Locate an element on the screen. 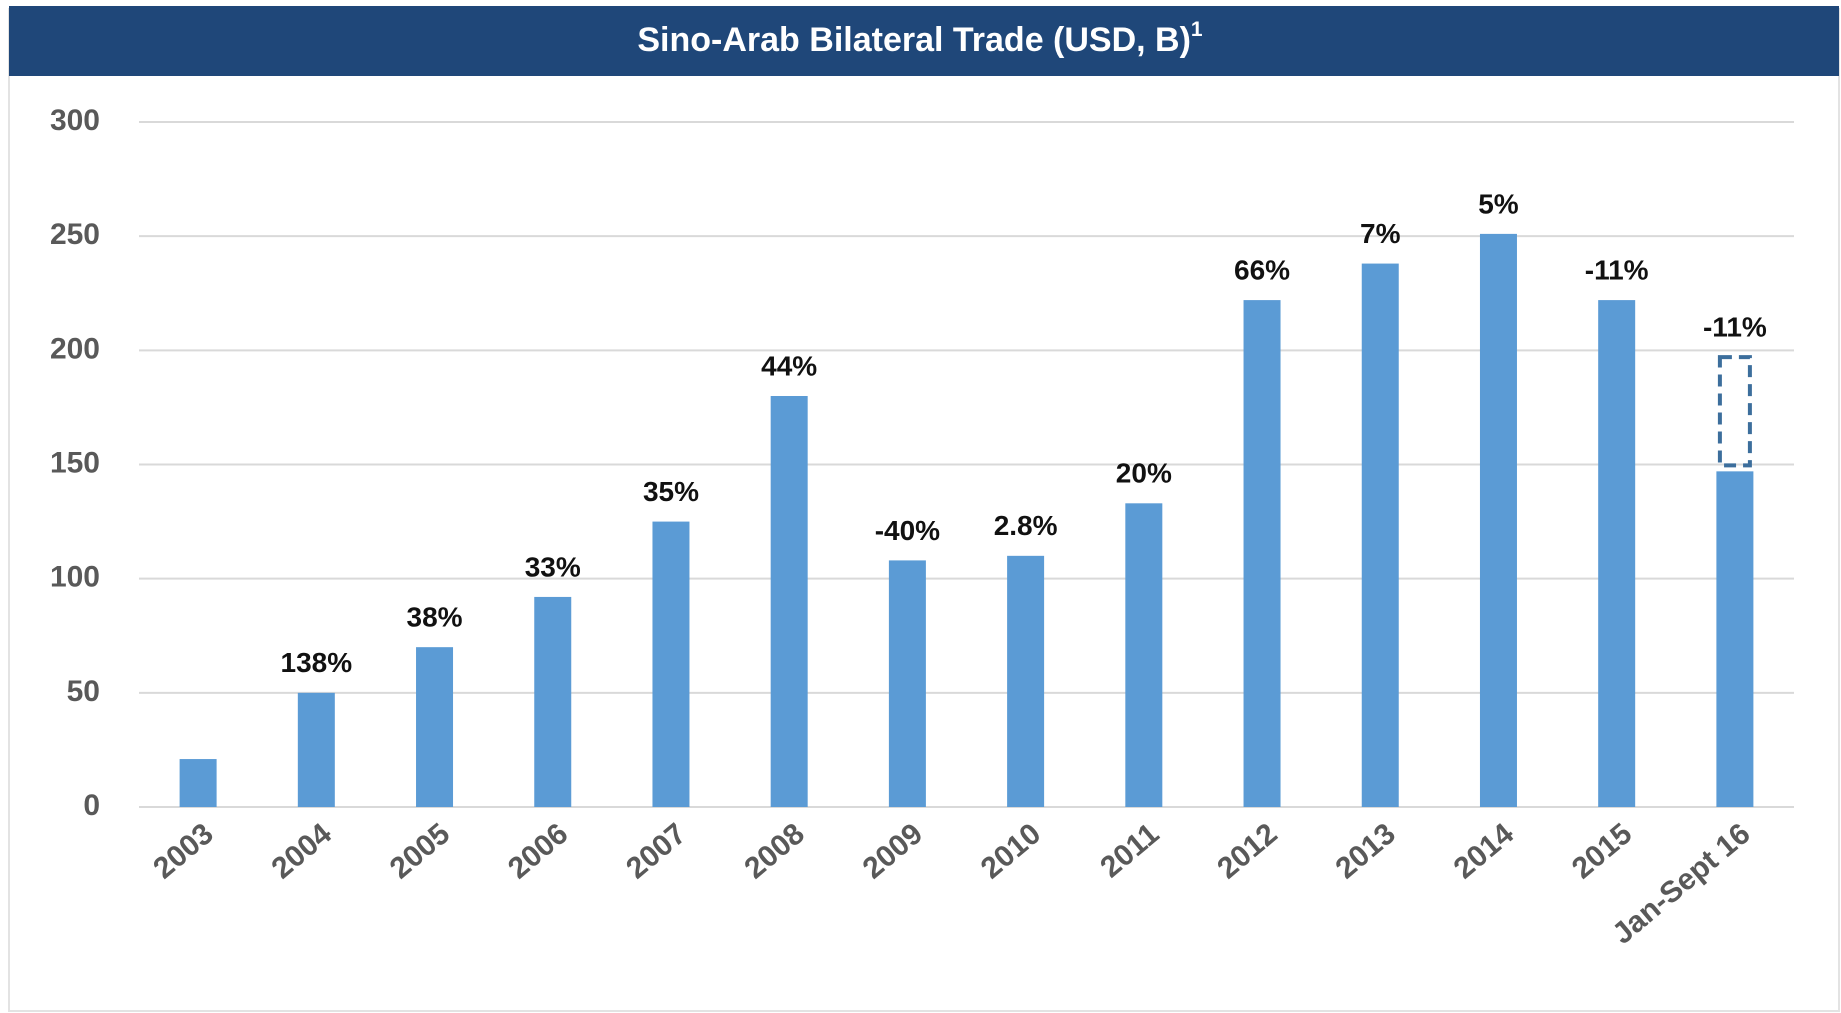  data-label: 2.8% is located at coordinates (1026, 525).